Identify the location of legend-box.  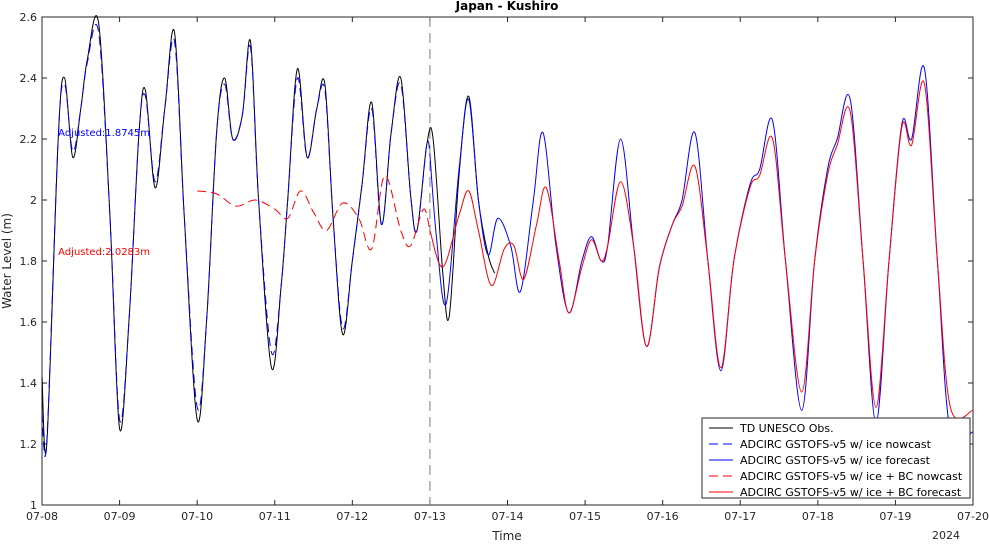
(836, 458).